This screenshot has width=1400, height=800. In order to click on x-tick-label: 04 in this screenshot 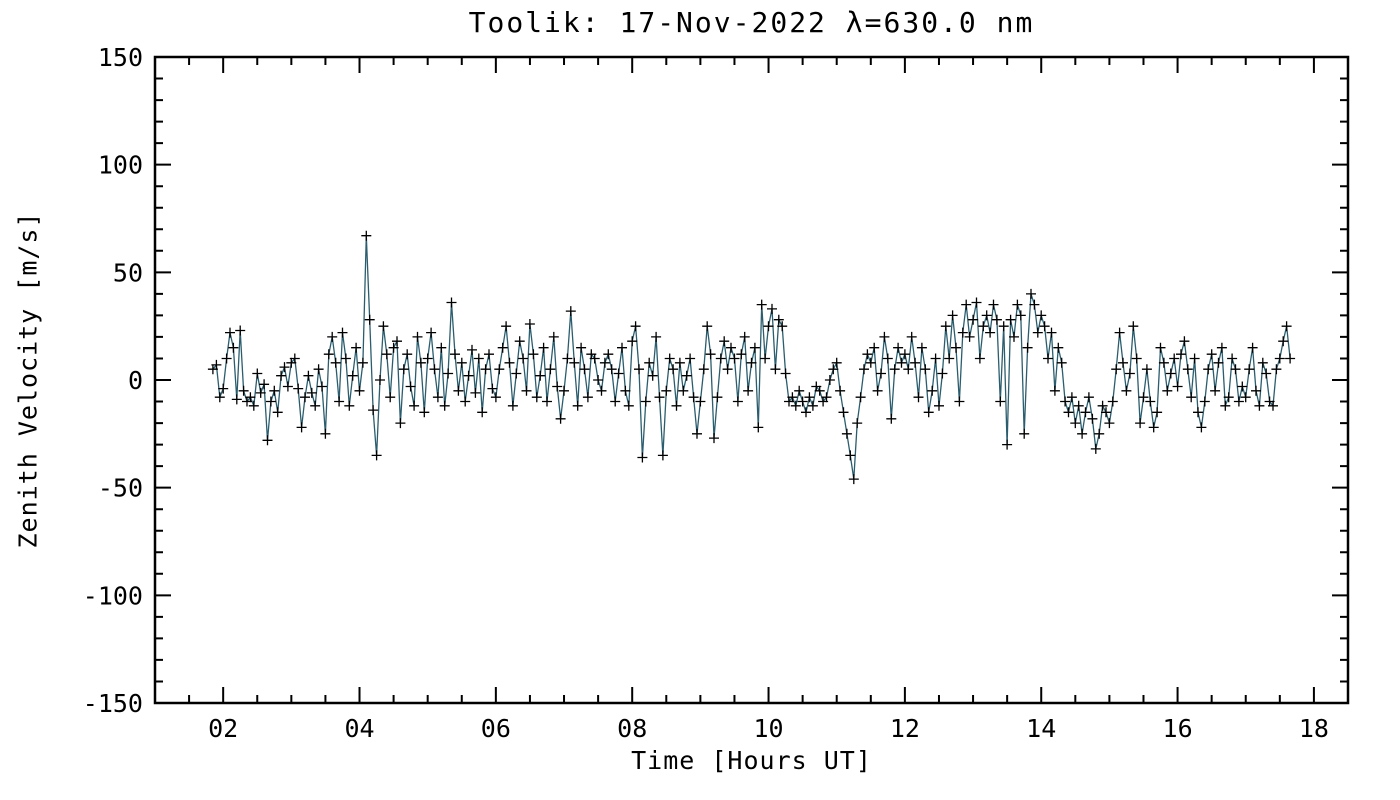, I will do `click(359, 728)`.